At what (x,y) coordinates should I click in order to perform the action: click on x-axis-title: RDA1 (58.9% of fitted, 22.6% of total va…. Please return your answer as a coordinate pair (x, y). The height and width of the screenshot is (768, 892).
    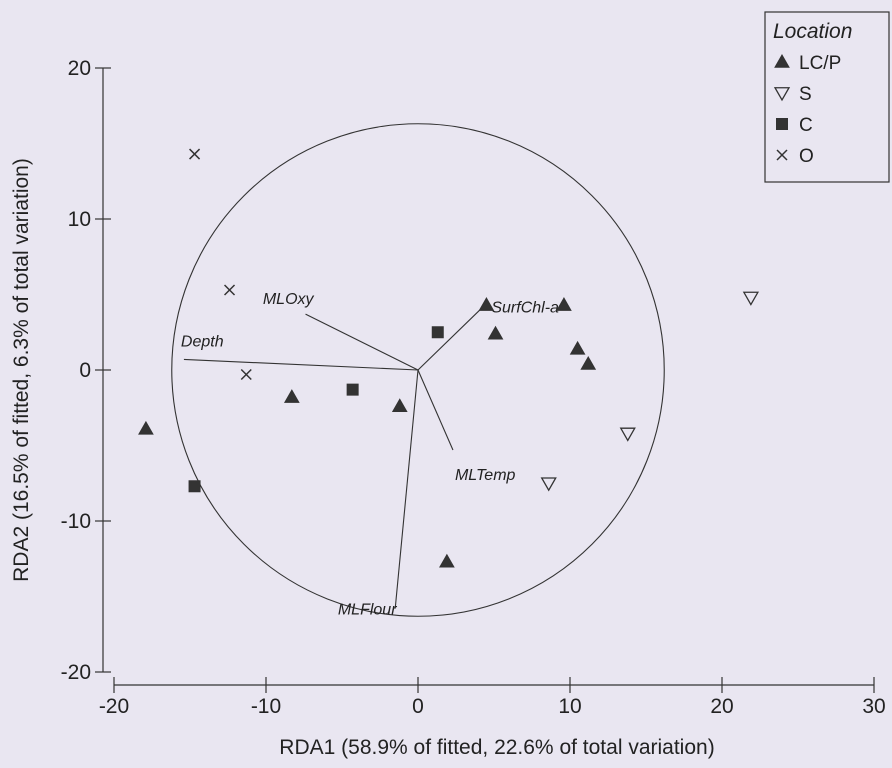
    Looking at the image, I should click on (496, 747).